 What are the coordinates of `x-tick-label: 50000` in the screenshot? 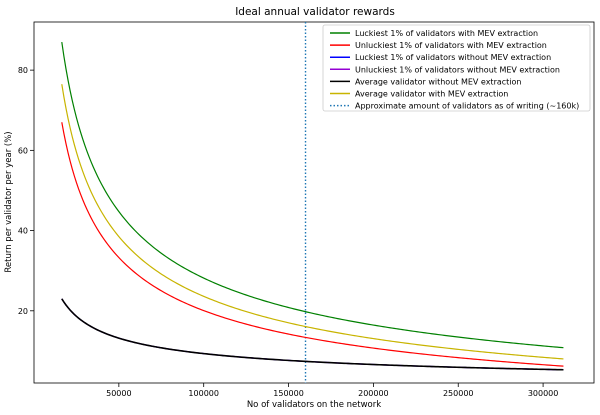 It's located at (118, 393).